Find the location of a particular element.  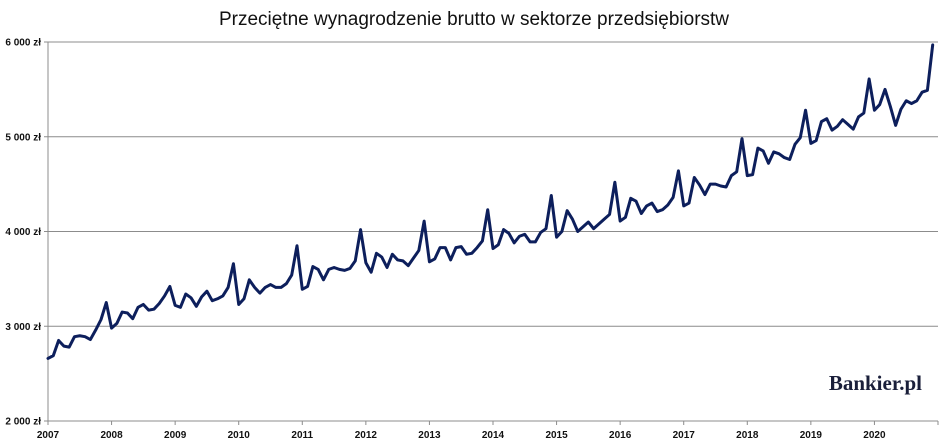

x-tick-label: 2008 is located at coordinates (111, 435).